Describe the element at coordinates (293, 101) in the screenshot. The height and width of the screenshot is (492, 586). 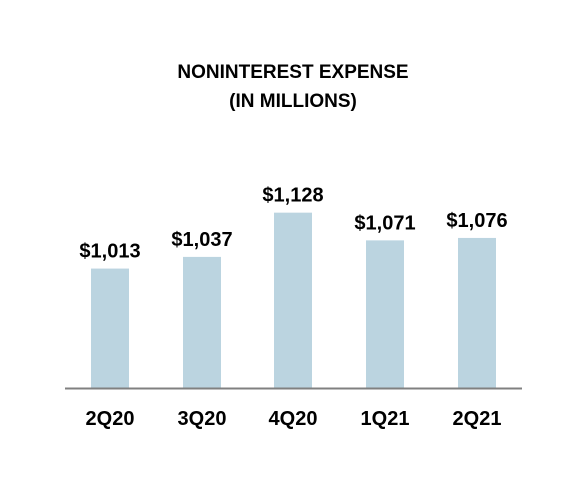
I see `chart-title-line2: (IN MILLIONS)` at that location.